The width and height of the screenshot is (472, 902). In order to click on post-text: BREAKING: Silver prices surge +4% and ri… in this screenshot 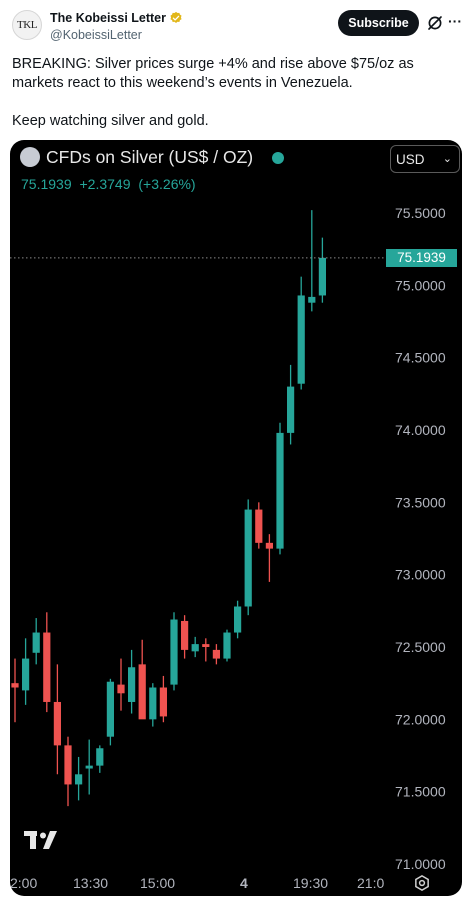, I will do `click(237, 102)`.